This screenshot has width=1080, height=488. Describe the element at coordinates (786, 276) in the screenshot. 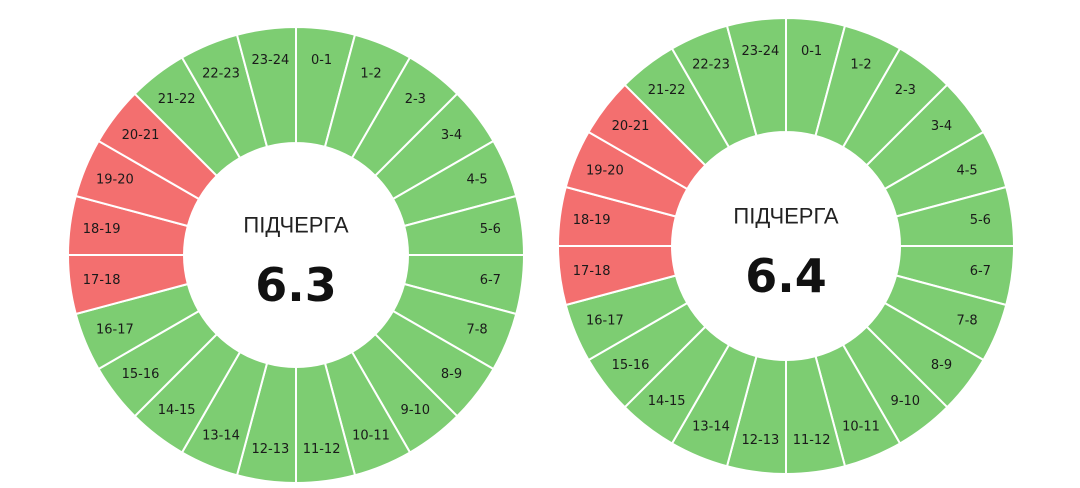

I see `center-value: 6.4` at that location.